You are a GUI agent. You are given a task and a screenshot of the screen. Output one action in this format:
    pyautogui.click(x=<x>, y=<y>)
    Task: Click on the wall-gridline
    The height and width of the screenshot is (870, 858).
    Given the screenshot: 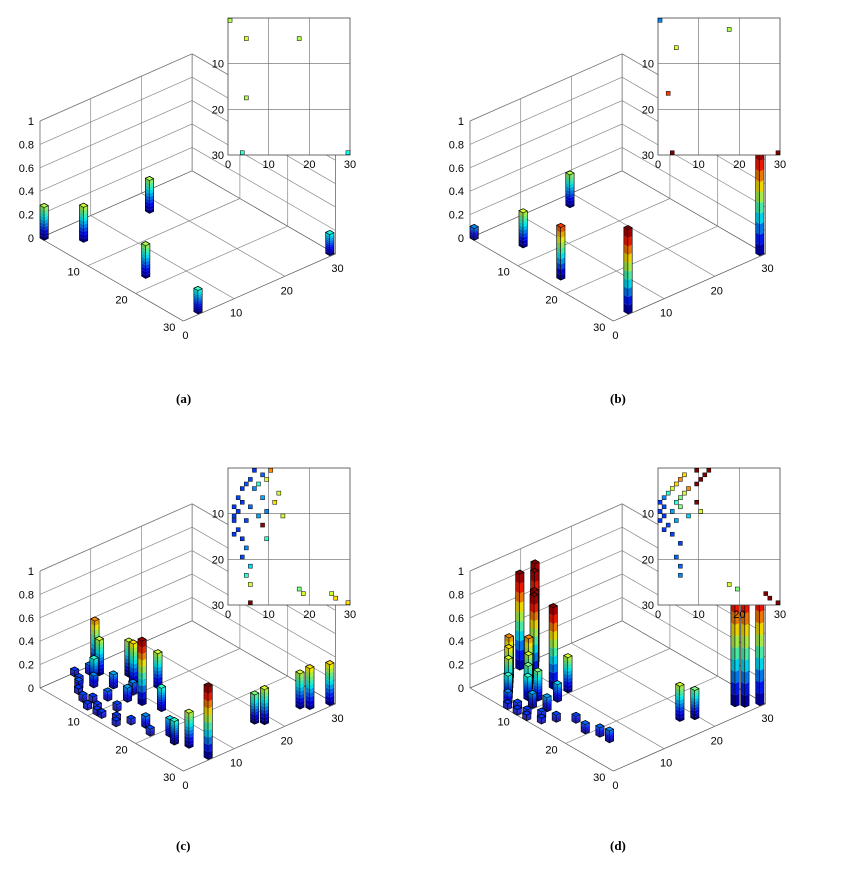 What is the action you would take?
    pyautogui.click(x=546, y=607)
    